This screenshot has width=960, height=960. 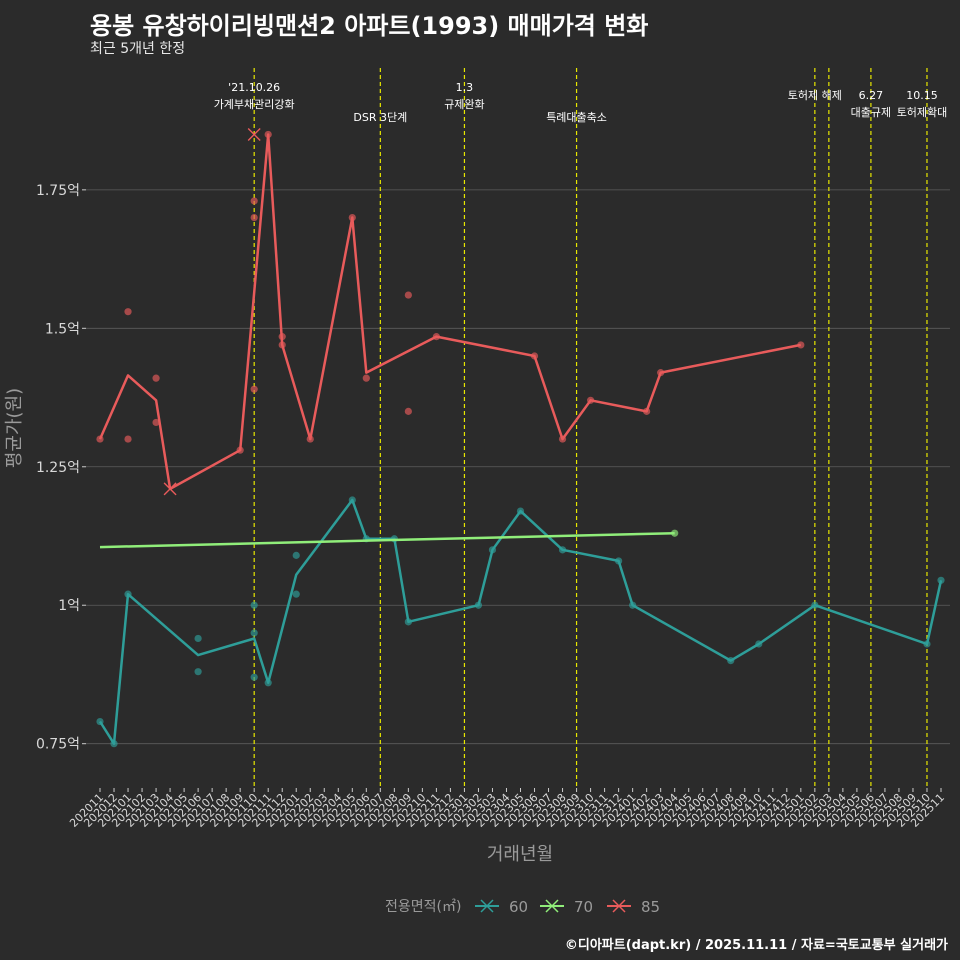 What do you see at coordinates (922, 112) in the screenshot?
I see `event-label: 토허제확대` at bounding box center [922, 112].